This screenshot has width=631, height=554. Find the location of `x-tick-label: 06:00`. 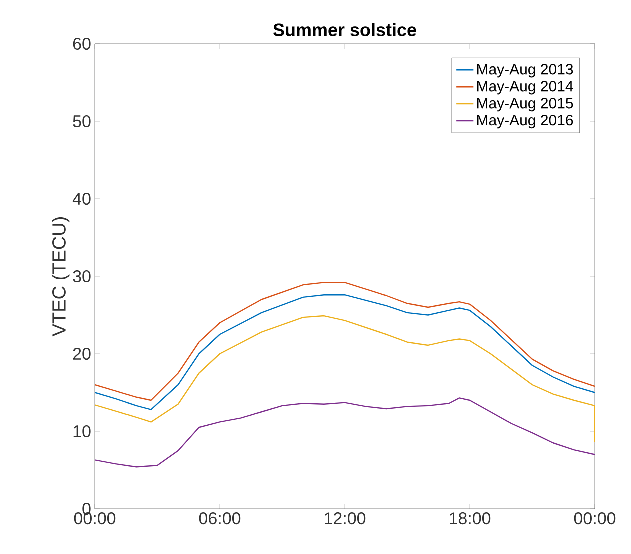

x-tick-label: 06:00 is located at coordinates (220, 518).